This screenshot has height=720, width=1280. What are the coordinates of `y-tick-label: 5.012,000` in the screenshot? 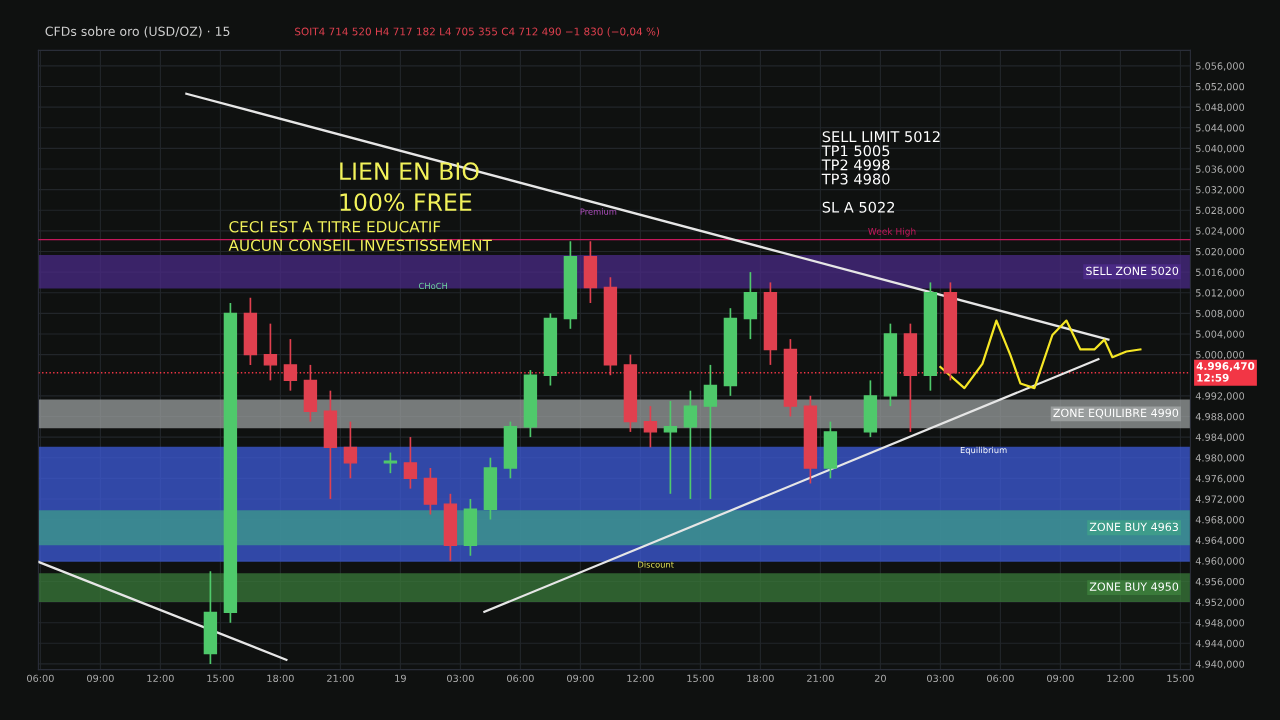 It's located at (1220, 293).